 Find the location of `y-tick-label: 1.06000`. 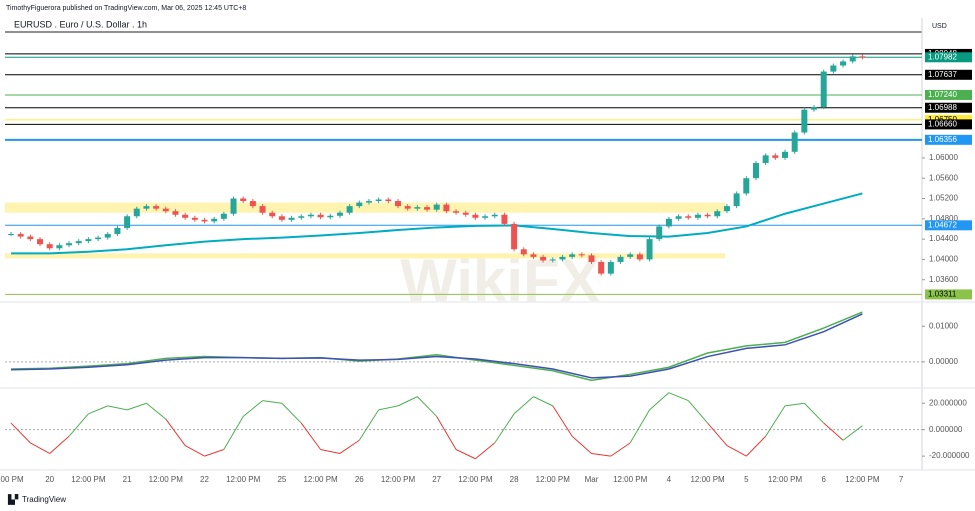

y-tick-label: 1.06000 is located at coordinates (943, 157).